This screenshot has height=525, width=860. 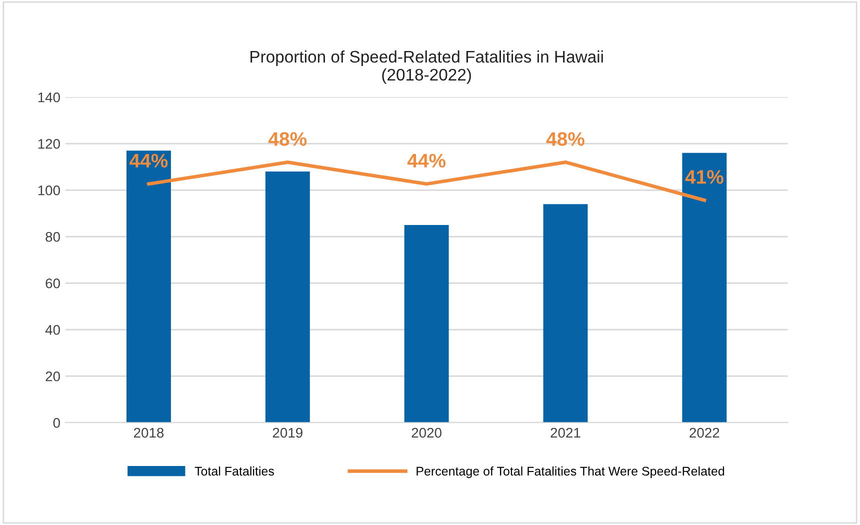 I want to click on chart-title: Proportion of Speed-Related Fatalities in Hawaii (2018-2022), so click(x=426, y=67).